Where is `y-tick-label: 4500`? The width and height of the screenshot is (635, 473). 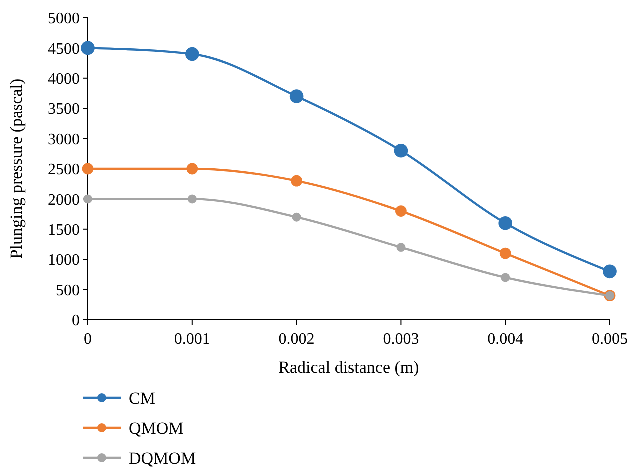 y-tick-label: 4500 is located at coordinates (64, 49).